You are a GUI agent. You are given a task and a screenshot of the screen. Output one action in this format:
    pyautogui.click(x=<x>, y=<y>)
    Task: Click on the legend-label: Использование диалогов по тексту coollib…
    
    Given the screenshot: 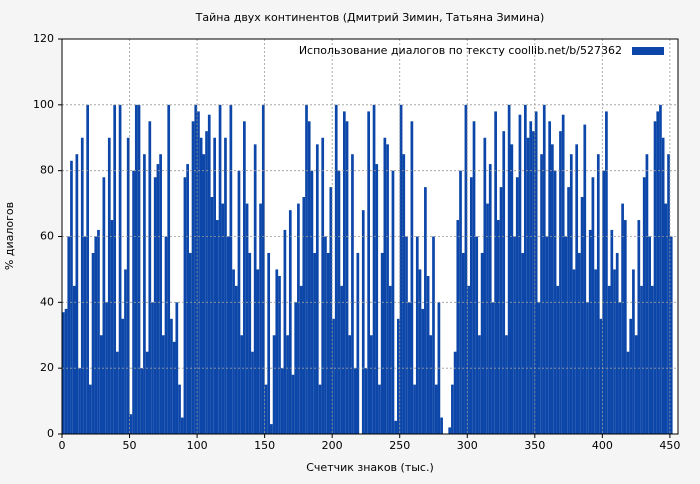 What is the action you would take?
    pyautogui.click(x=460, y=50)
    